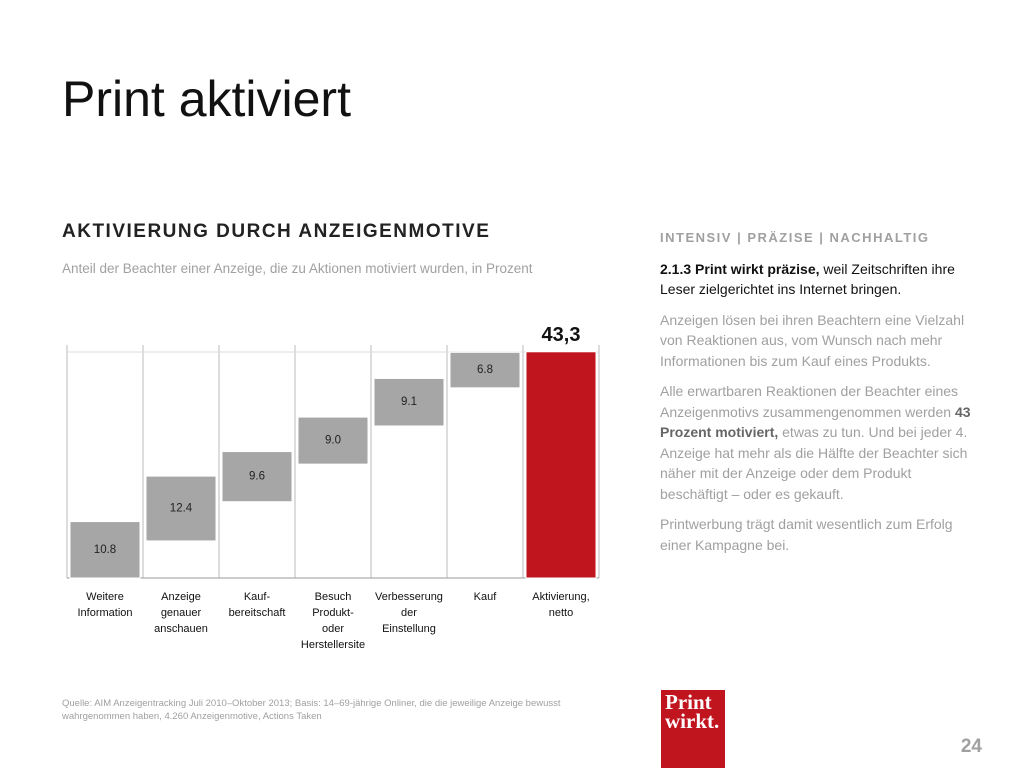 This screenshot has height=768, width=1024. Describe the element at coordinates (971, 746) in the screenshot. I see `page-number: 24` at that location.